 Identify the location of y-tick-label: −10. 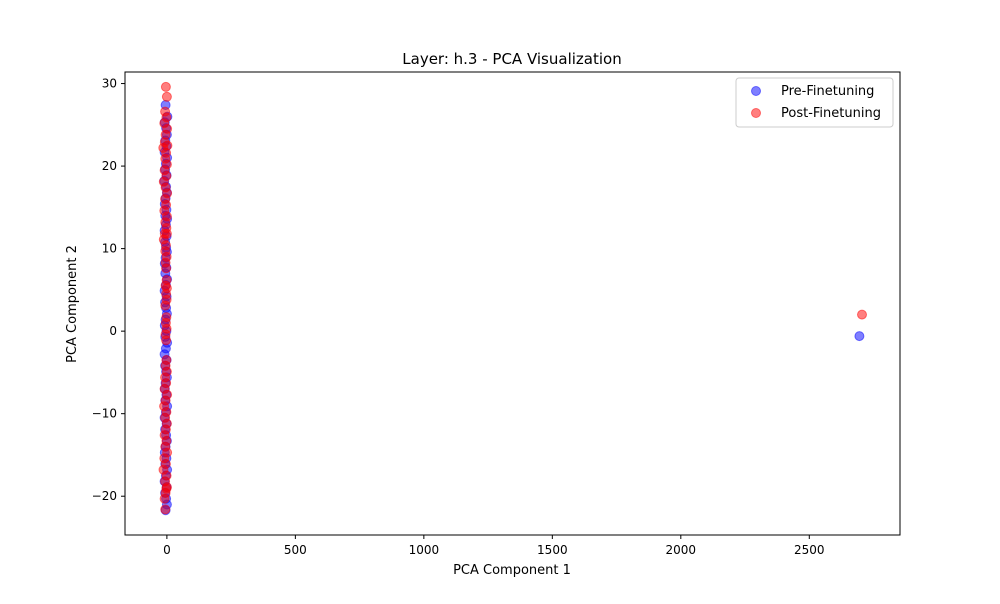
(104, 414).